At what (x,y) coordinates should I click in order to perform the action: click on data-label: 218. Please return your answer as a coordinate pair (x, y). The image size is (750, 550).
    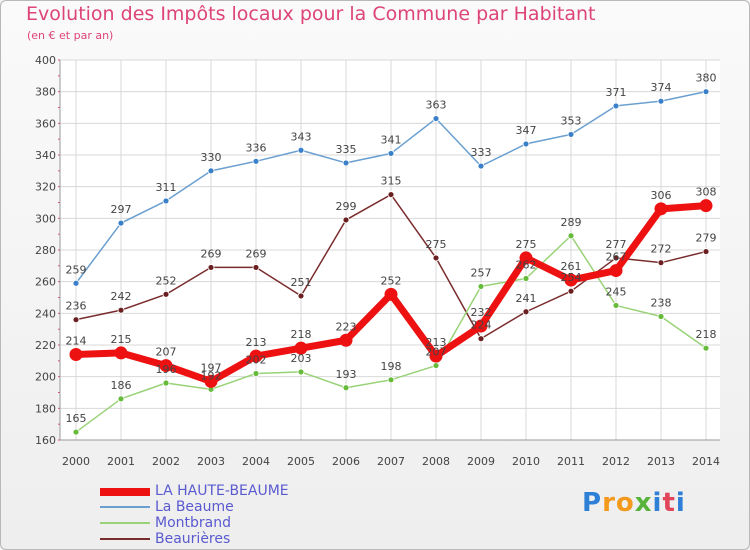
    Looking at the image, I should click on (301, 334).